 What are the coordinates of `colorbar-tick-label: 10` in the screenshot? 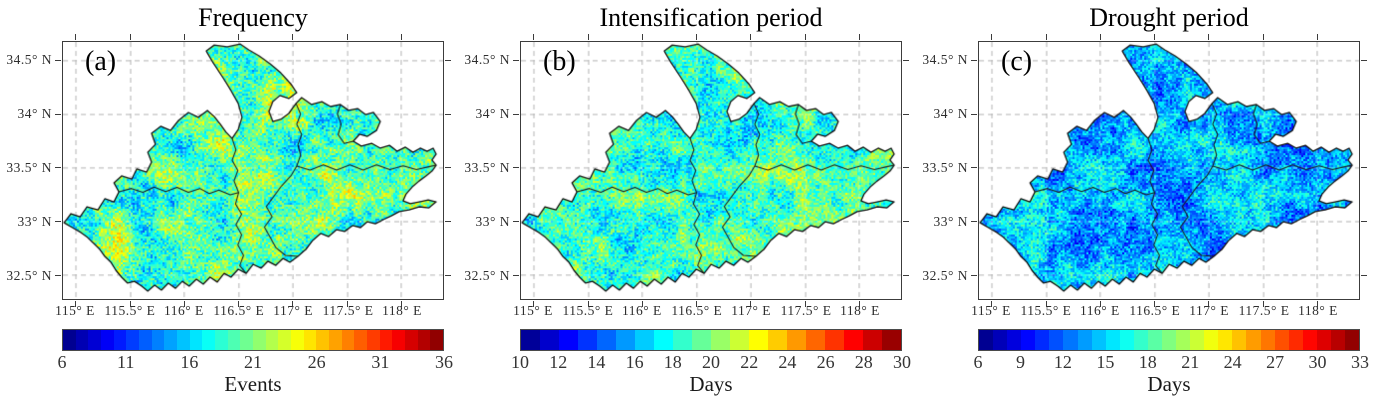 It's located at (520, 362).